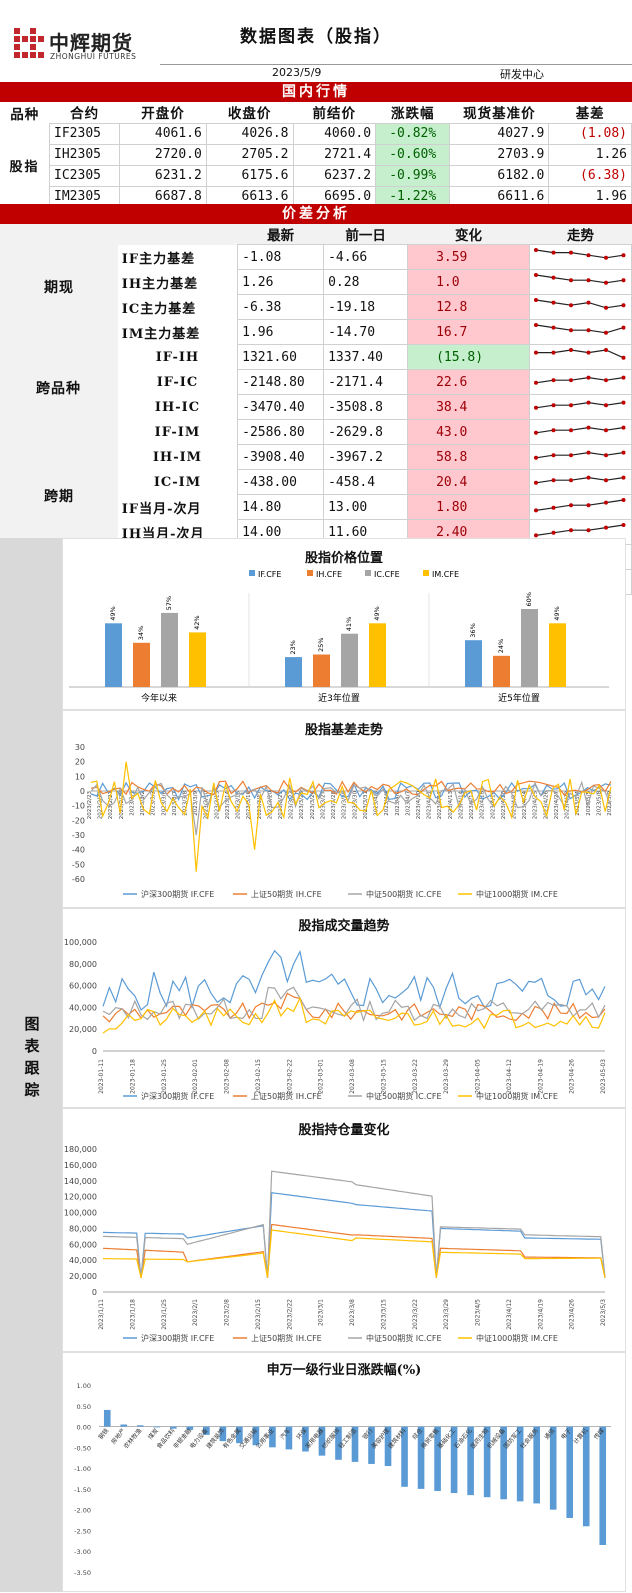 This screenshot has height=1593, width=632. What do you see at coordinates (514, 805) in the screenshot?
I see `x-tick-label: 2023/4/21` at bounding box center [514, 805].